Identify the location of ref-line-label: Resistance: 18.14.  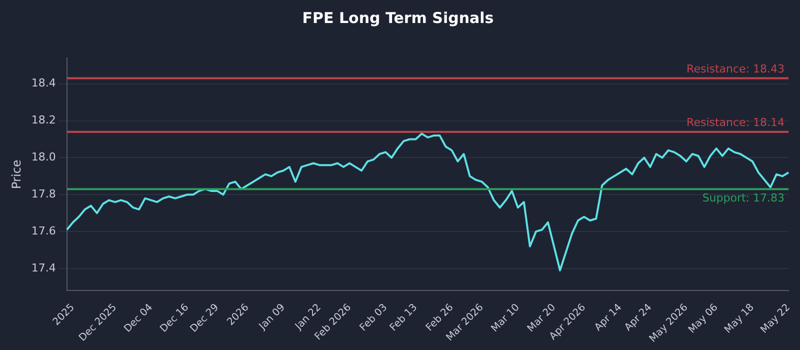
(735, 123).